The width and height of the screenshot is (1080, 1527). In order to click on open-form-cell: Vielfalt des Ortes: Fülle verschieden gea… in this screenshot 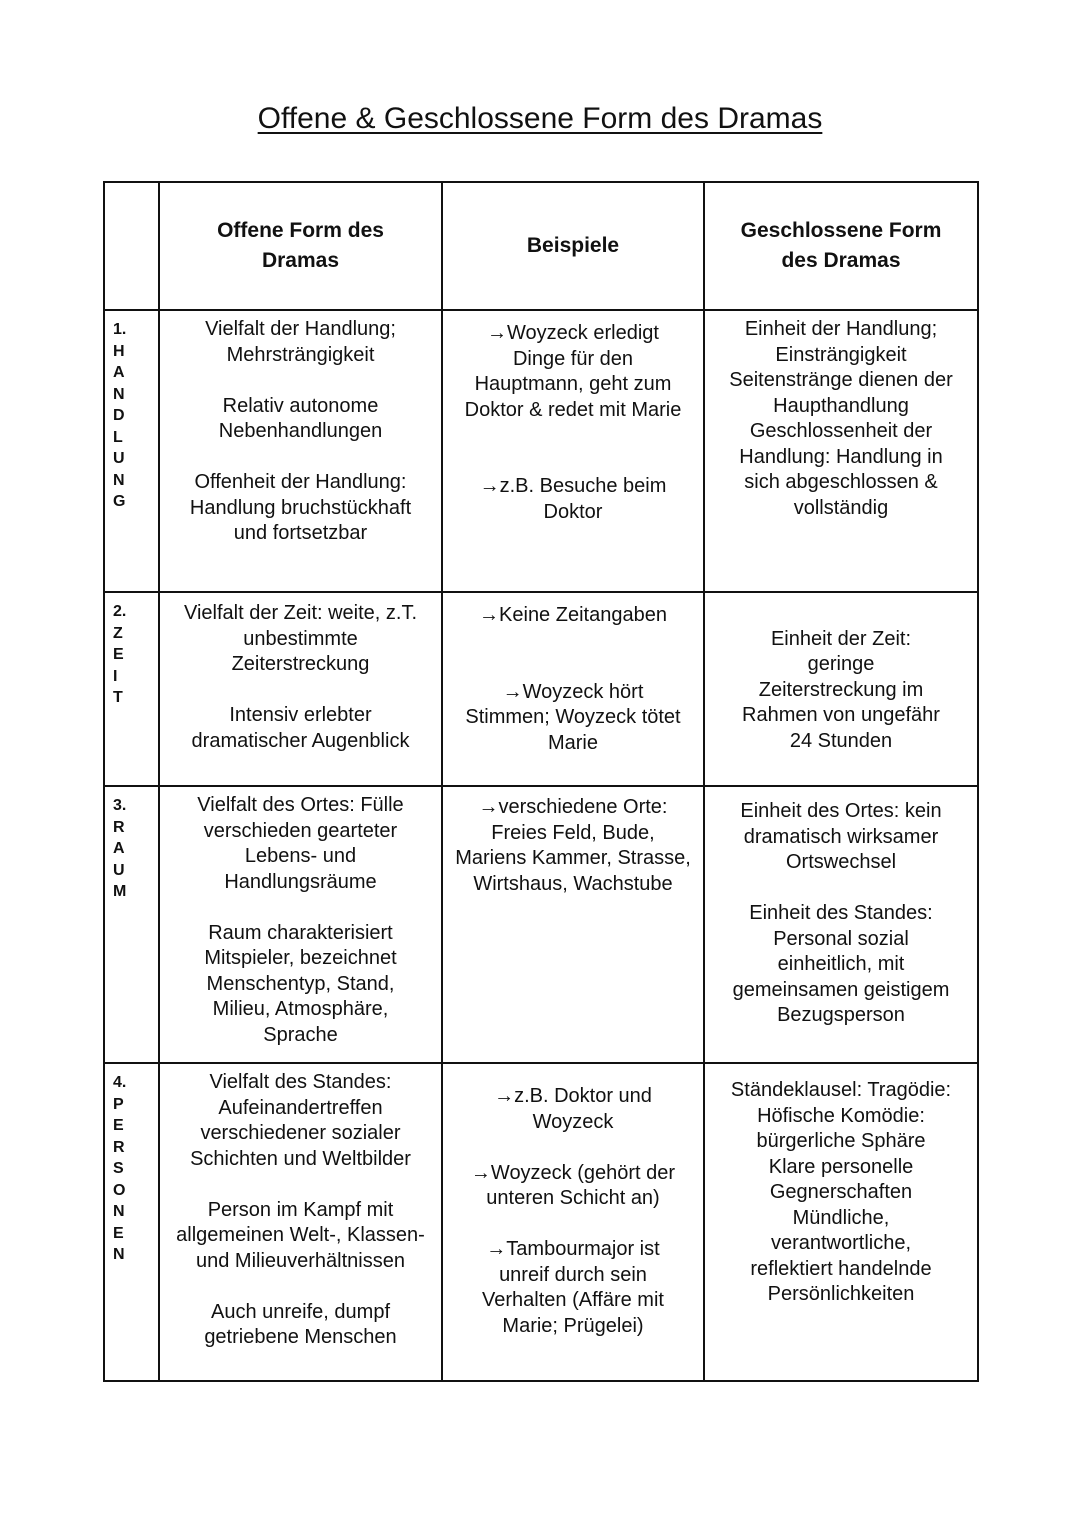, I will do `click(300, 924)`.